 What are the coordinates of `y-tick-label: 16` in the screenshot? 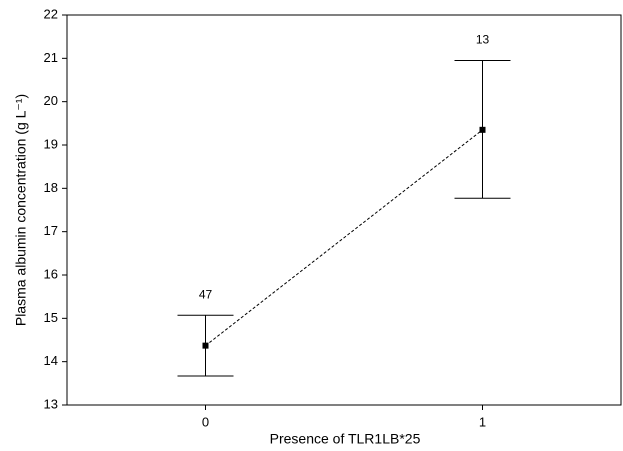 It's located at (51, 273).